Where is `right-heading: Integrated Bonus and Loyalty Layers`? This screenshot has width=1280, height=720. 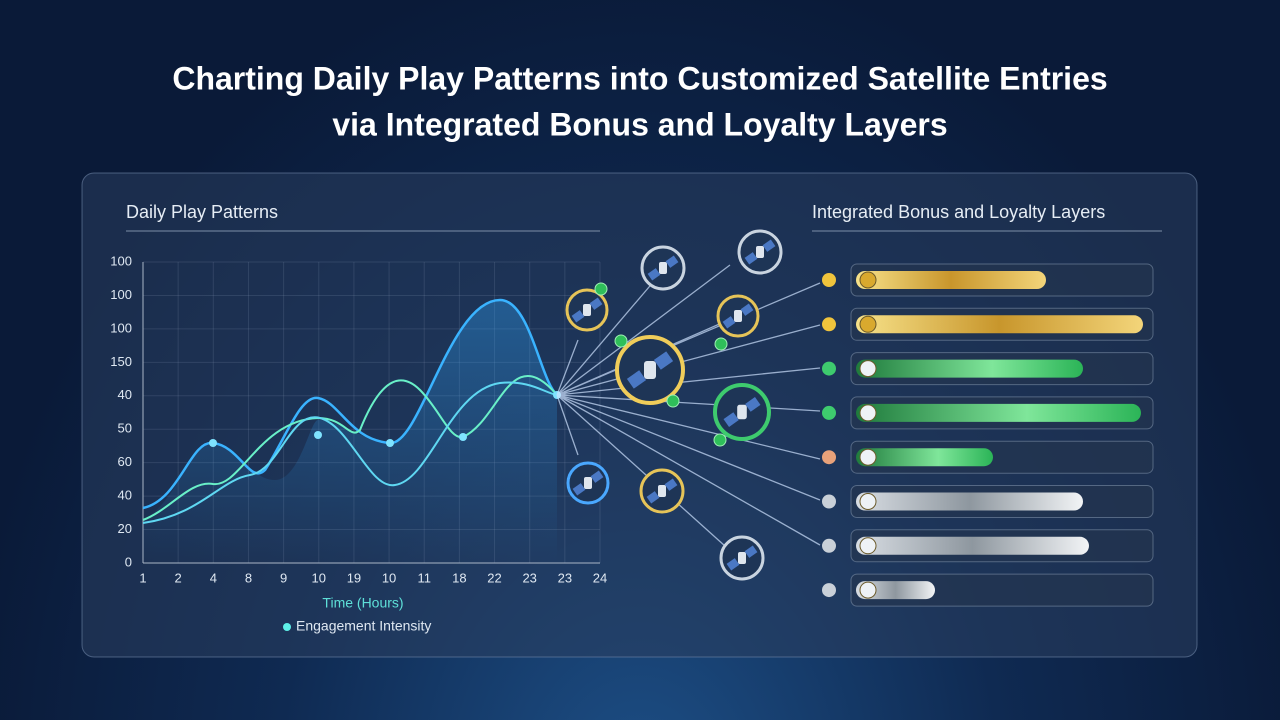 right-heading: Integrated Bonus and Loyalty Layers is located at coordinates (958, 212).